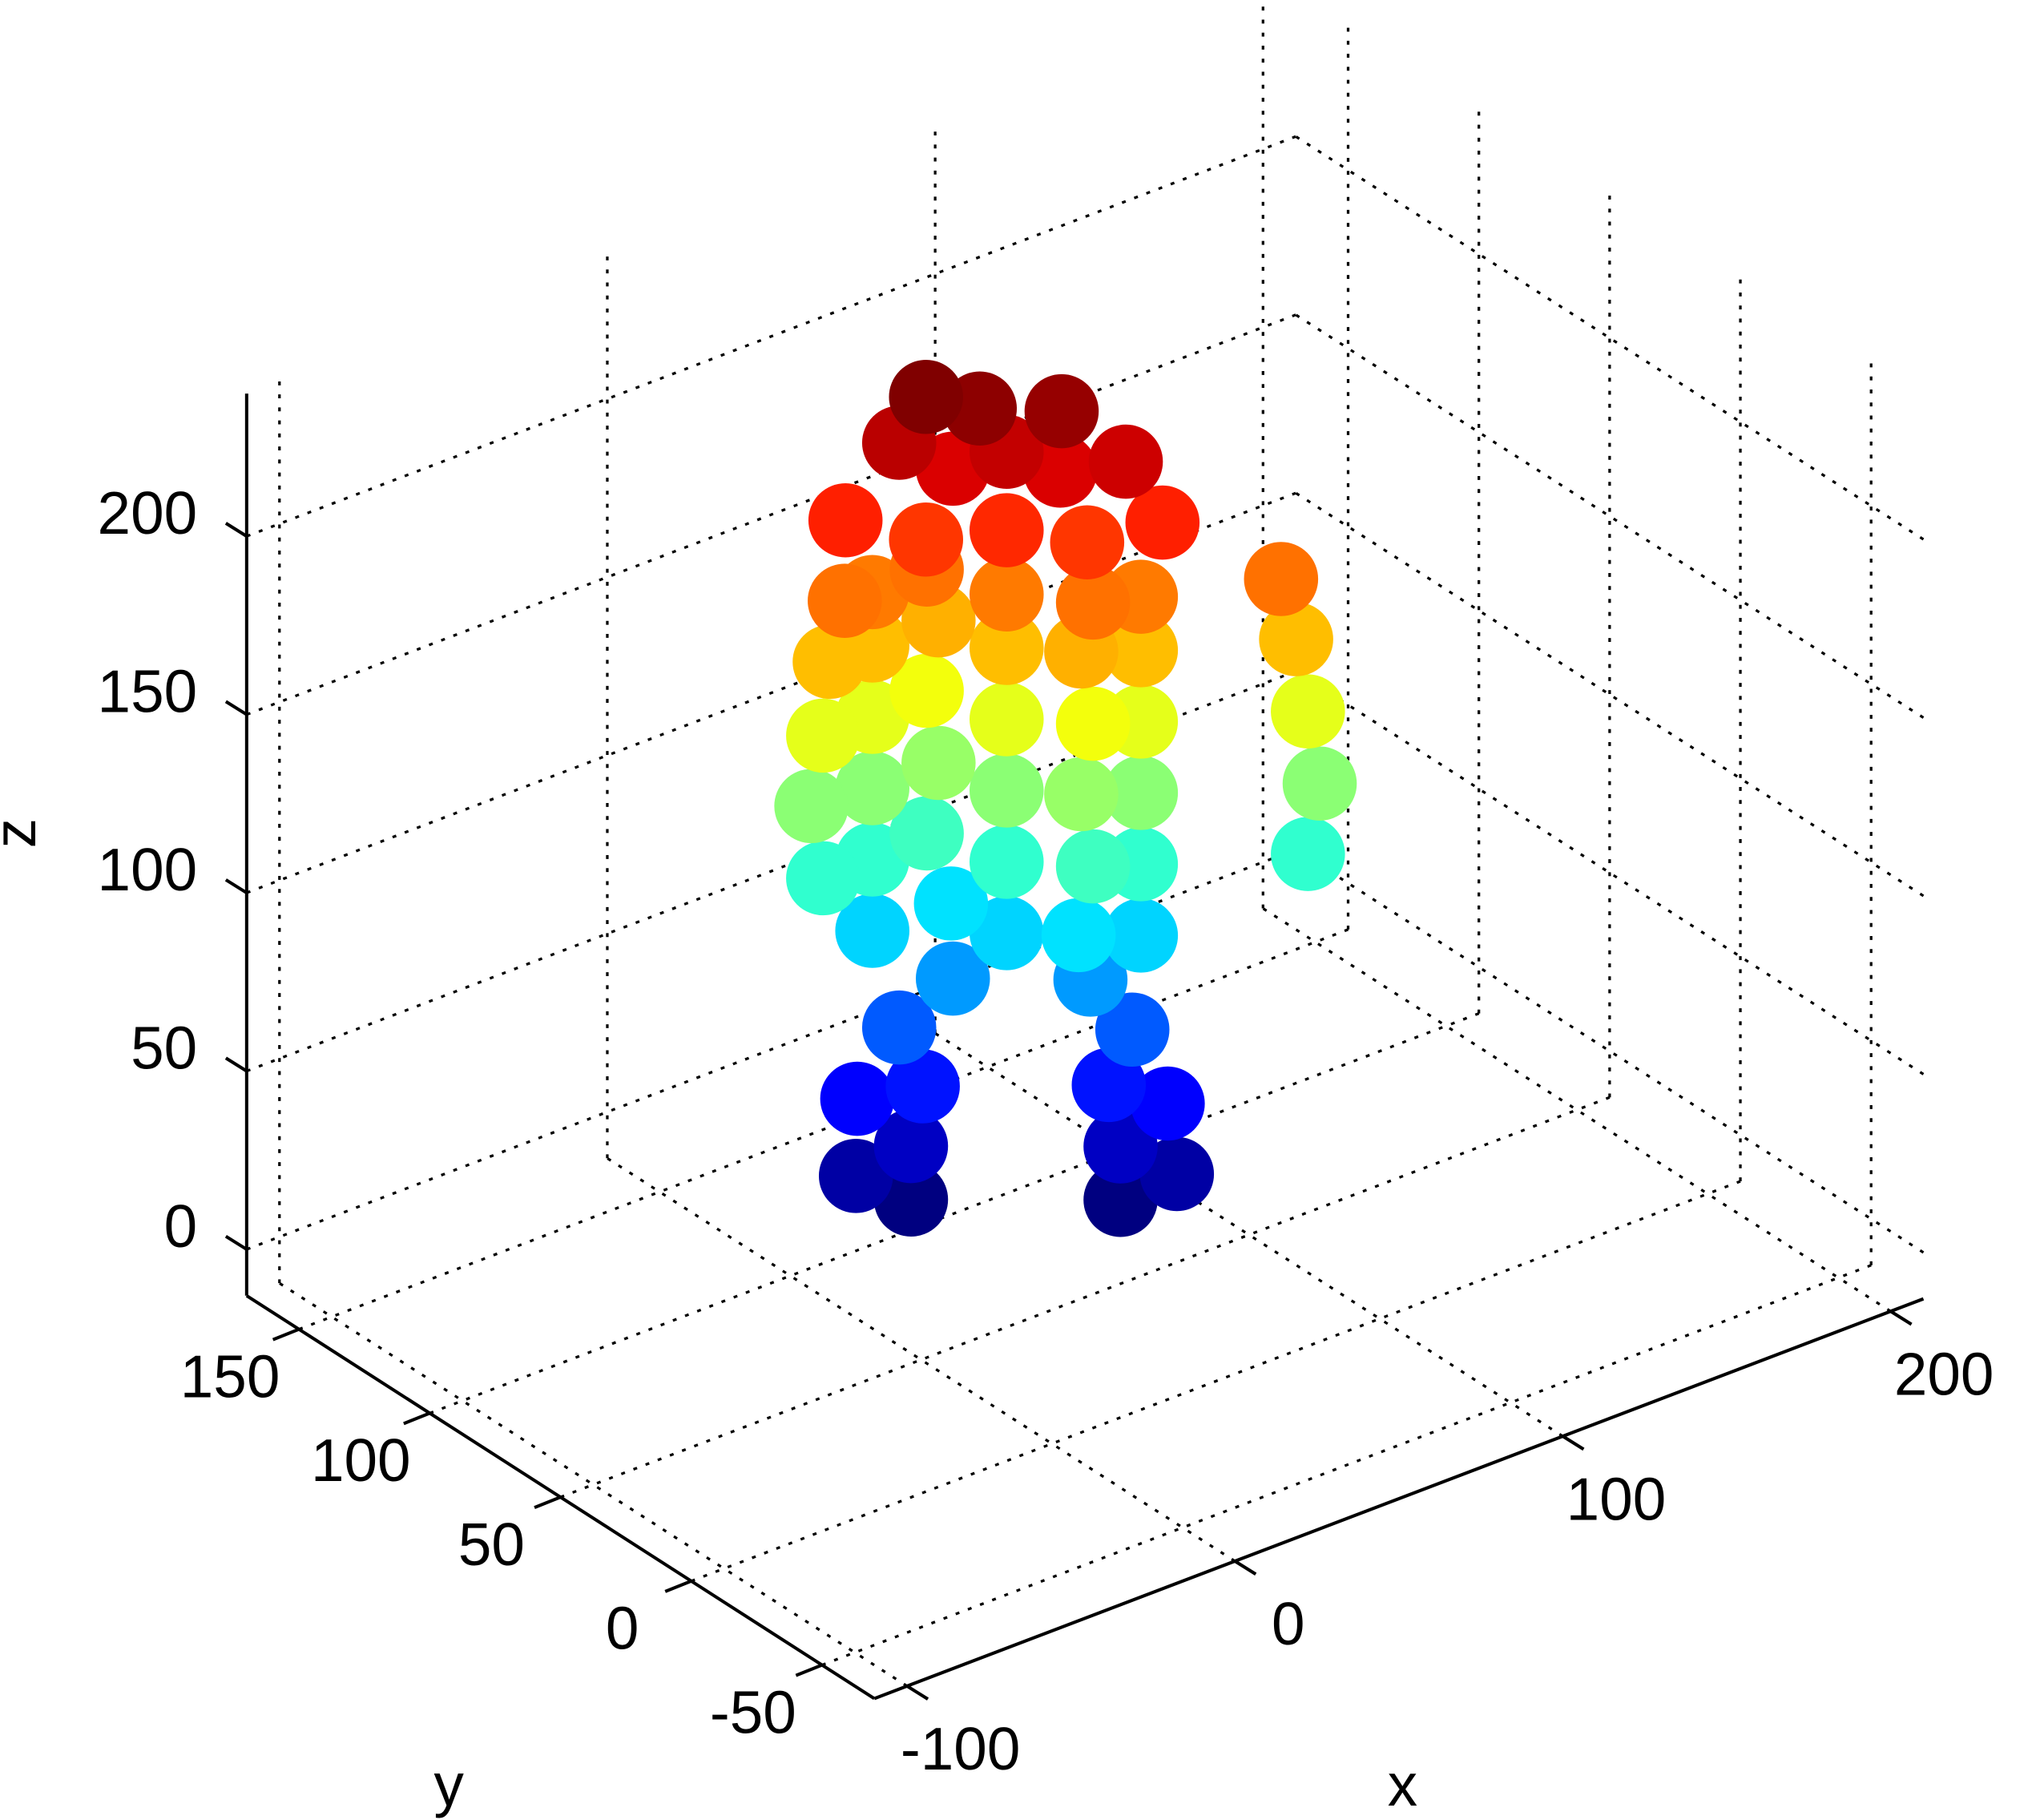 The width and height of the screenshot is (2040, 1820). I want to click on z-tick-label: 100, so click(148, 870).